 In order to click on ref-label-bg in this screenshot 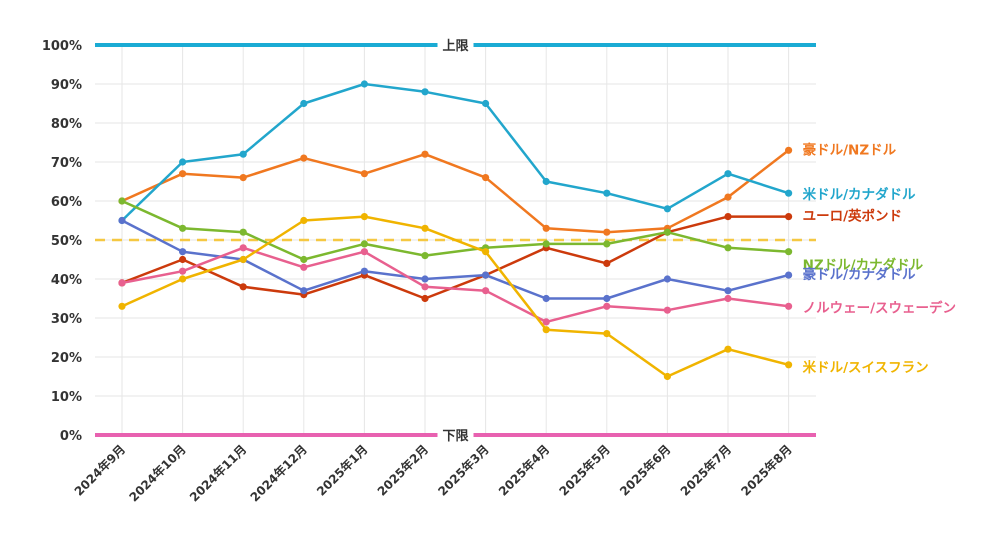, I will do `click(455, 435)`.